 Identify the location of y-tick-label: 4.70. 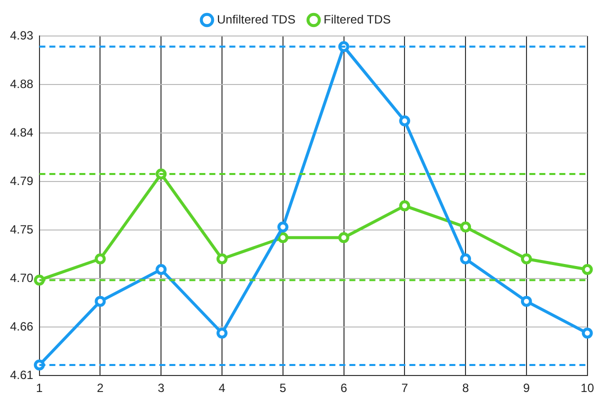
(22, 277).